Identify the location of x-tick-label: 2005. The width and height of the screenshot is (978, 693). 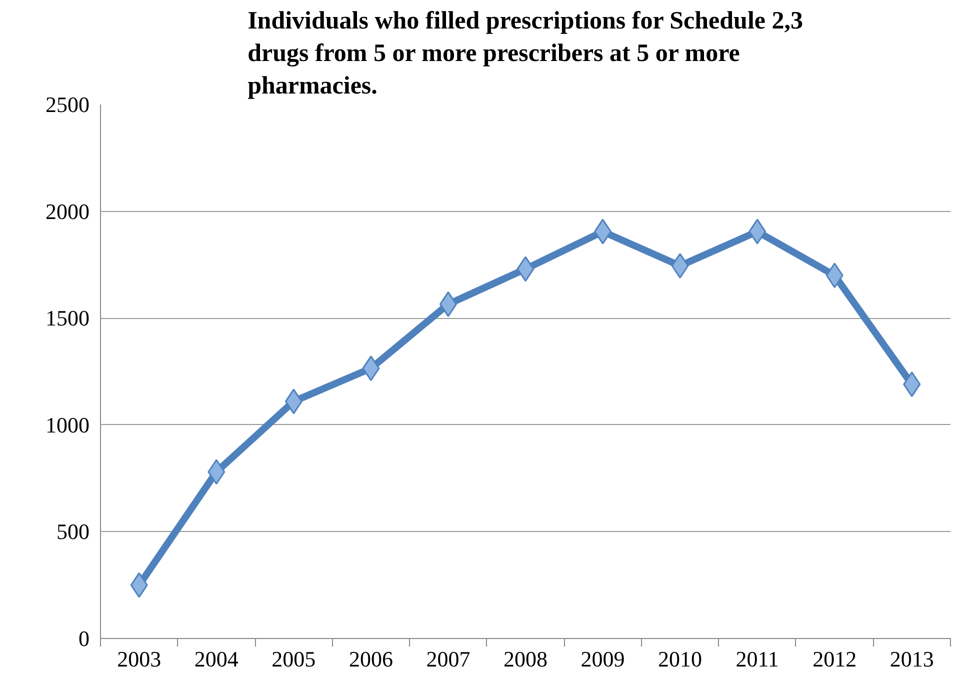
(294, 659).